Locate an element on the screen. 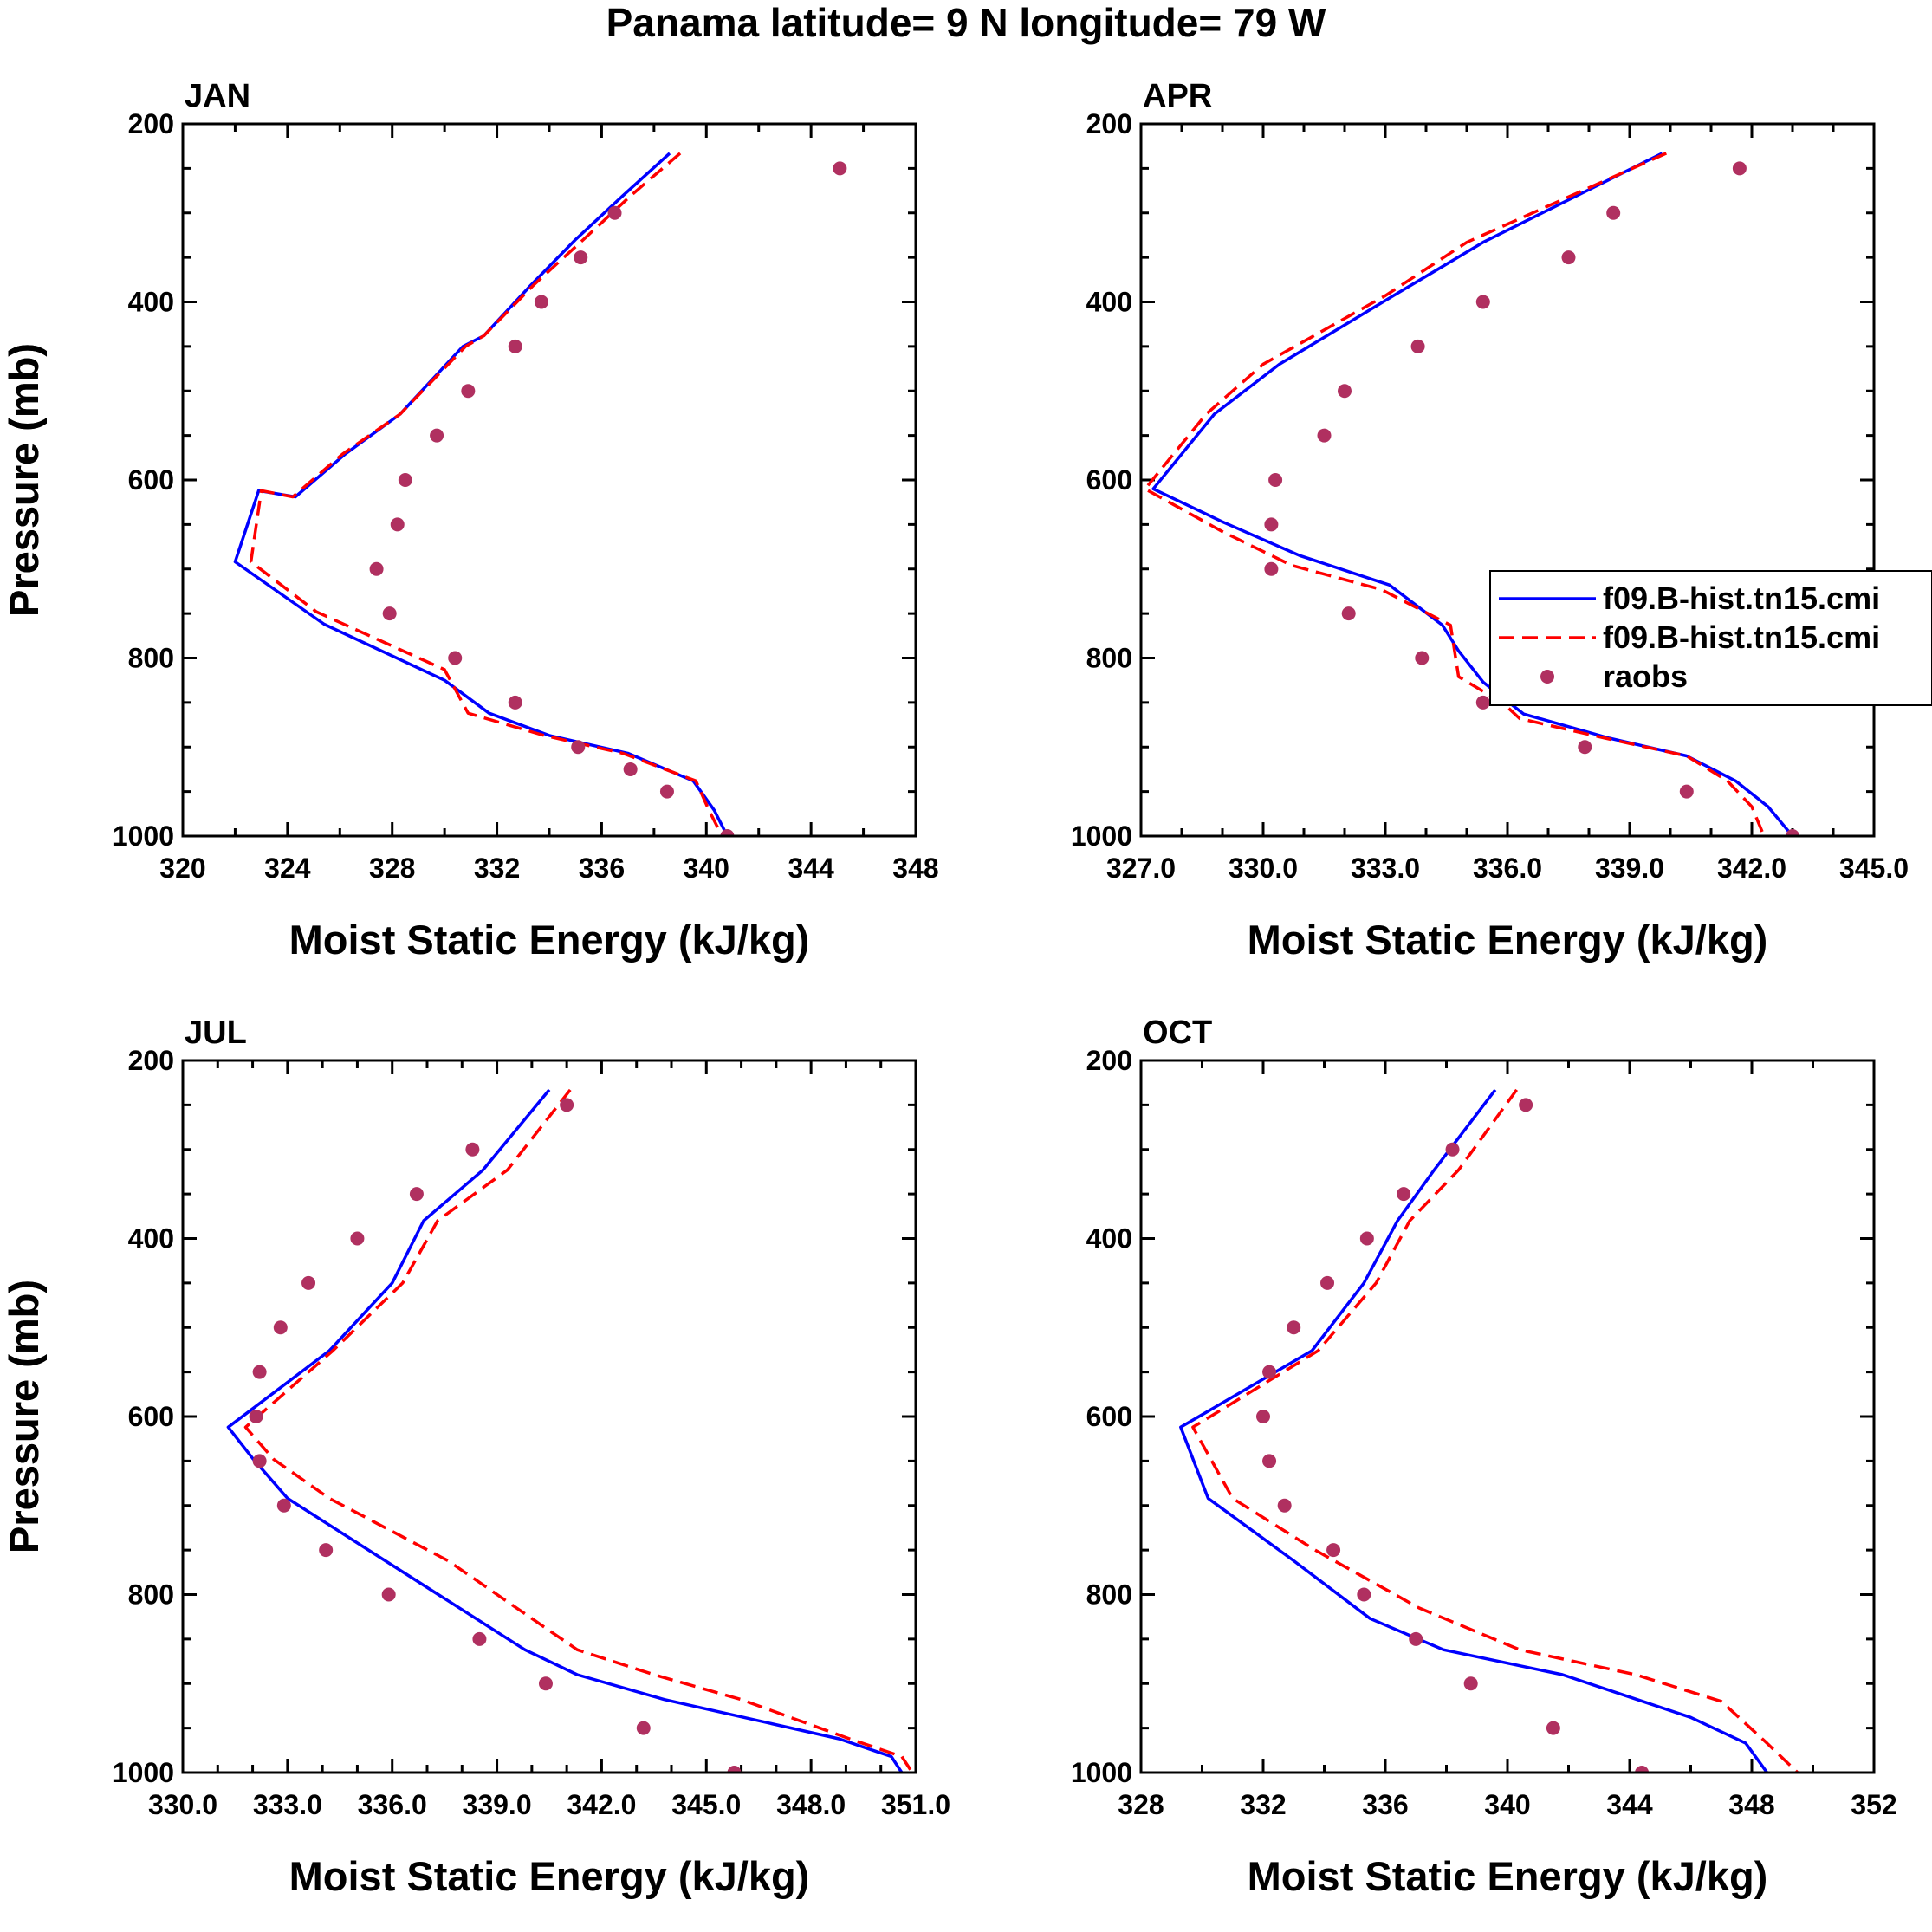 The image size is (1932, 1932). panel-title: OCT is located at coordinates (1177, 1033).